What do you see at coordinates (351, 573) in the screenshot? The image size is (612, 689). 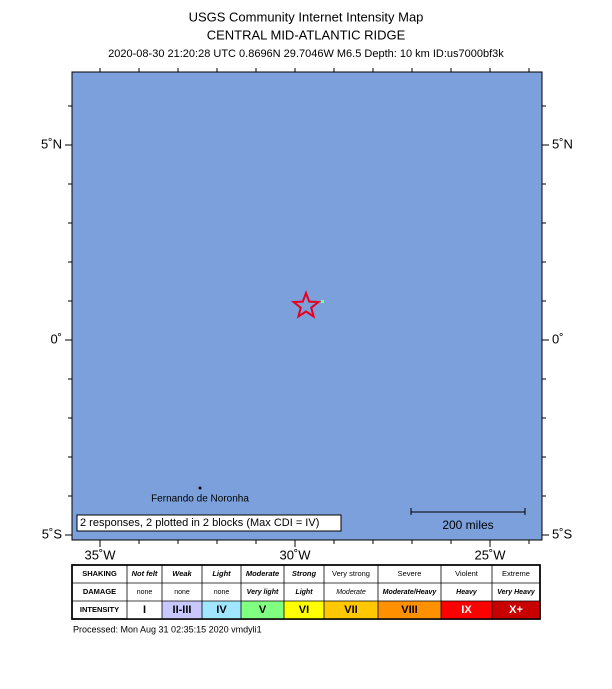 I see `shaking-cell: Very strong` at bounding box center [351, 573].